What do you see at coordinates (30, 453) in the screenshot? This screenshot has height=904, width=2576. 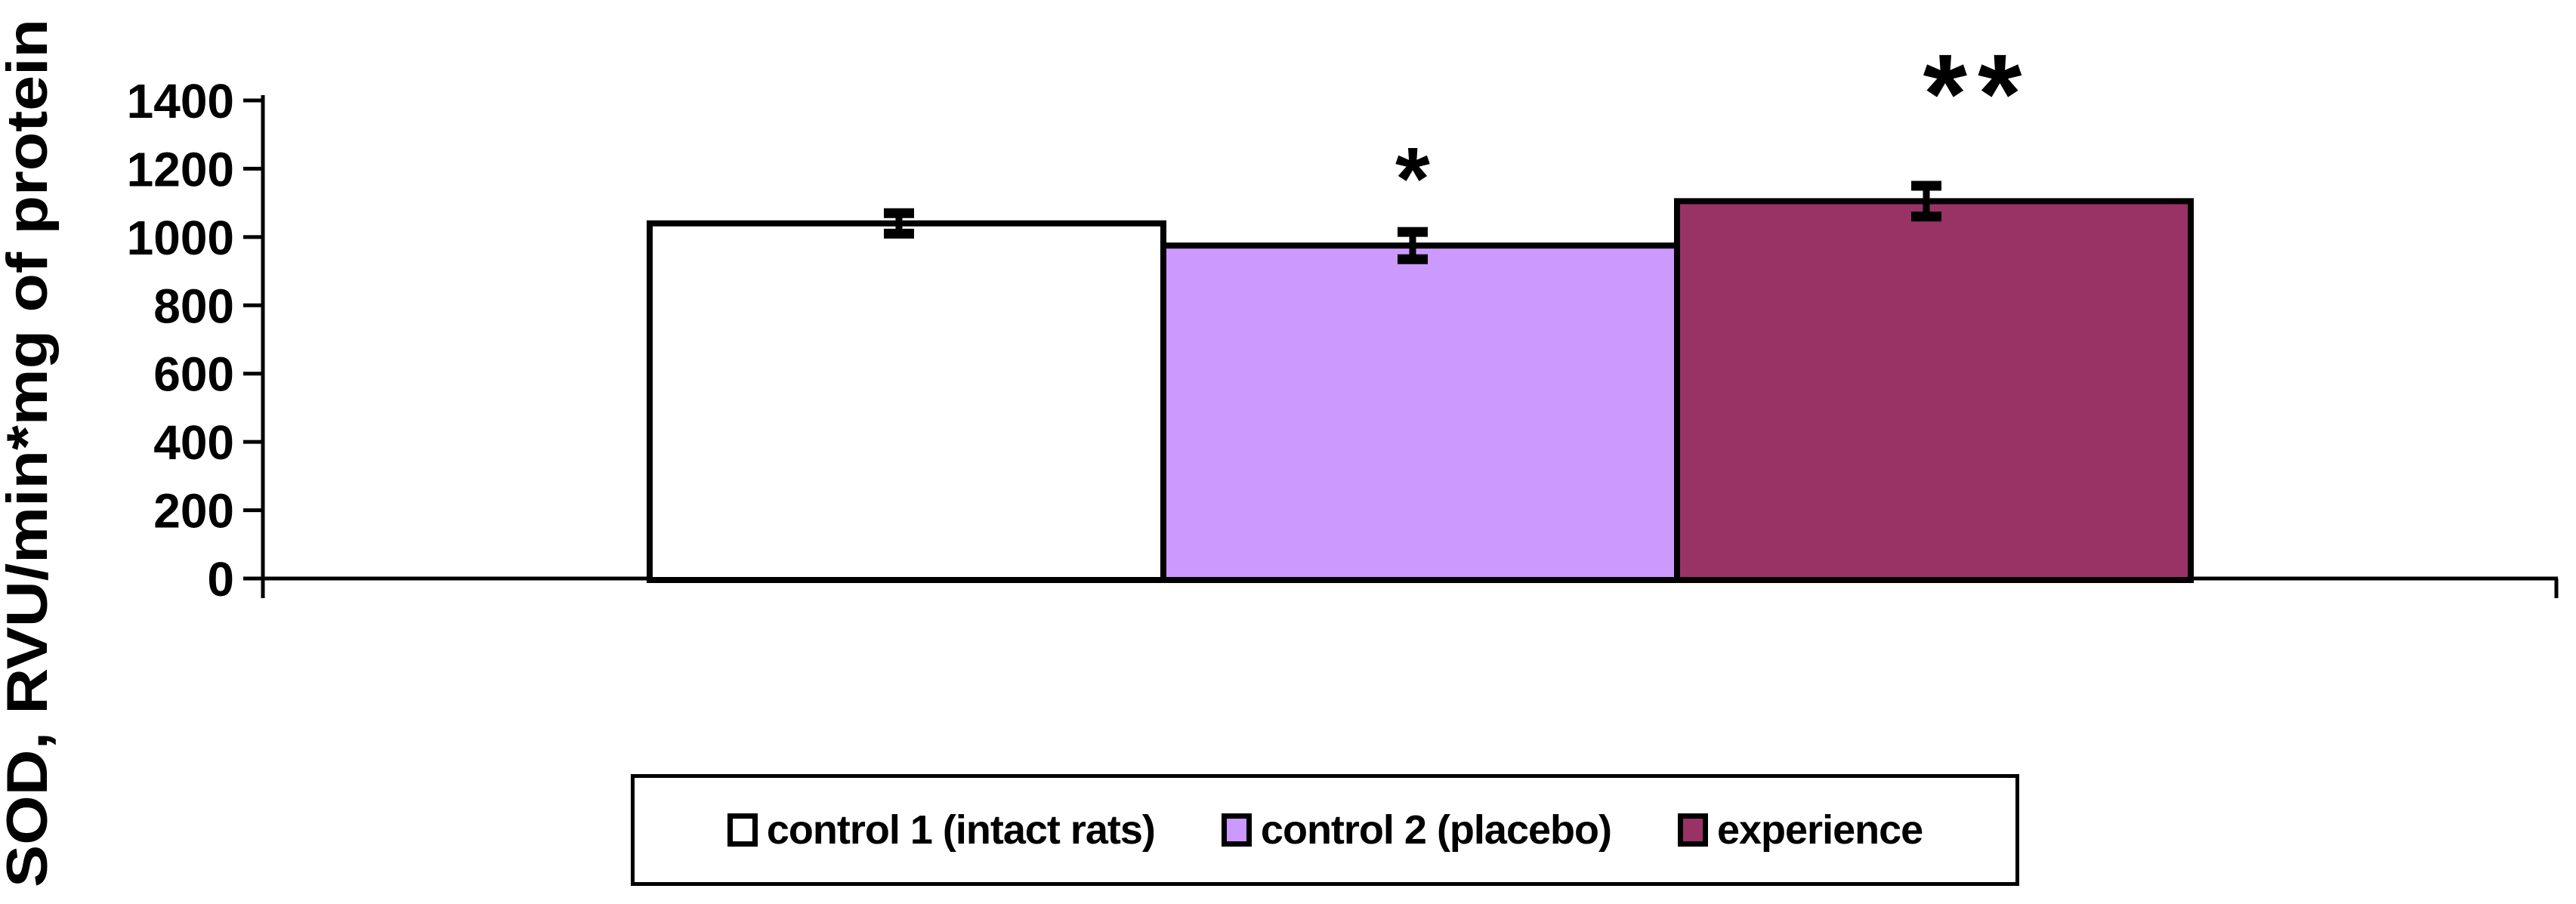 I see `y-axis-title: SOD, RVU/min*mg of protein` at bounding box center [30, 453].